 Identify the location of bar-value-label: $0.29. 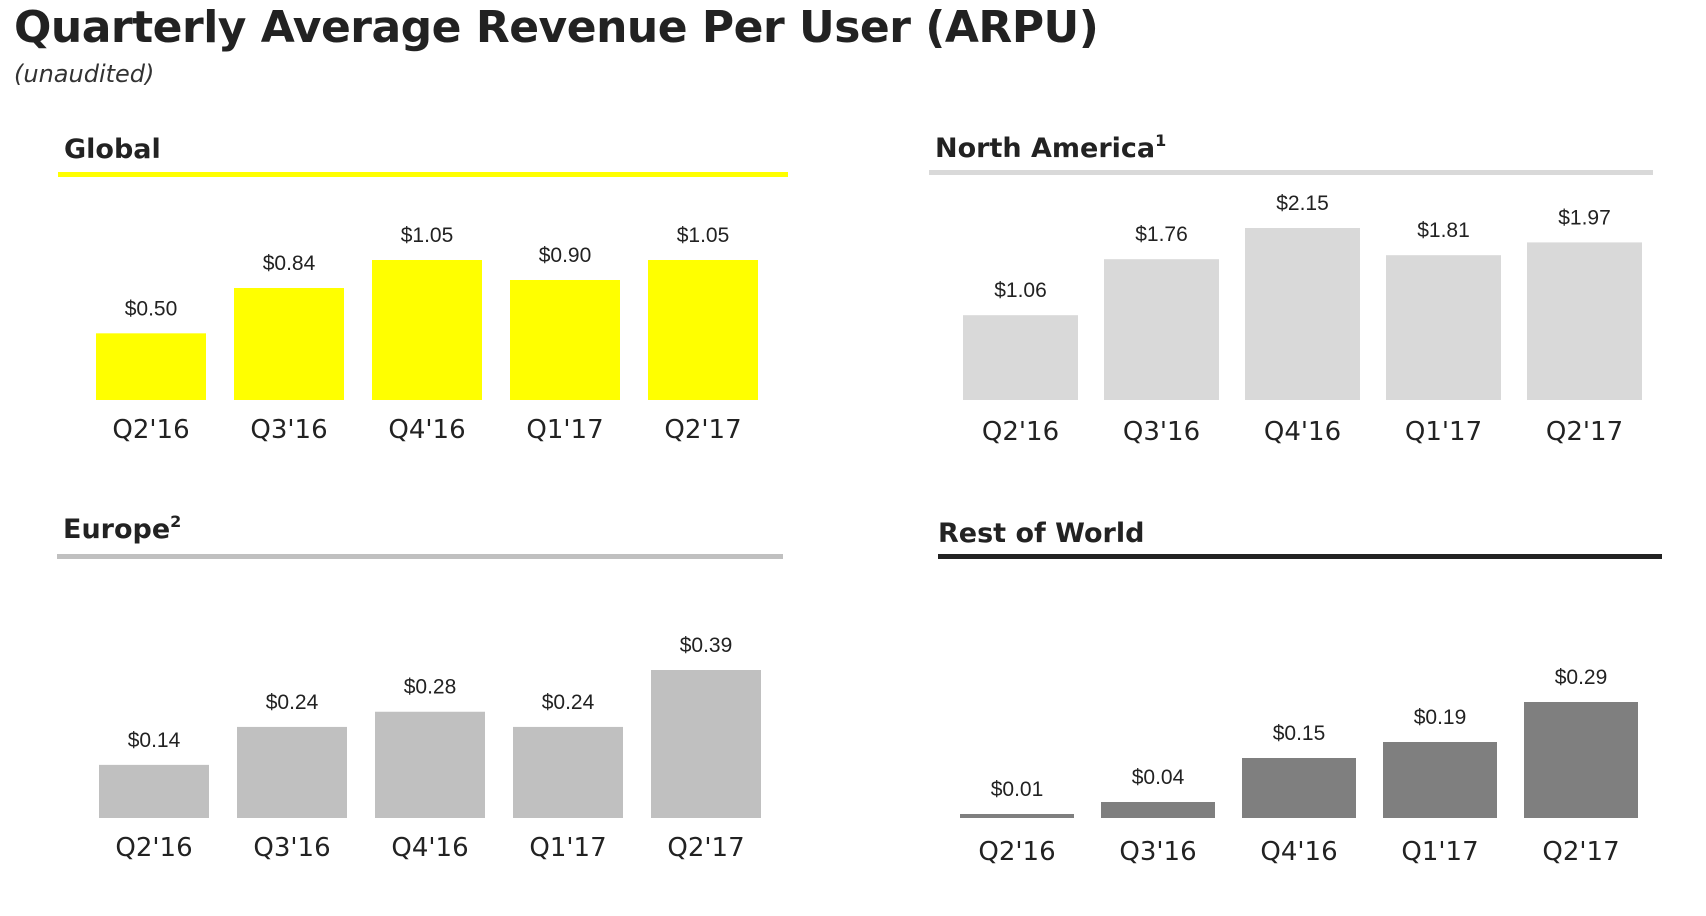
(1581, 677).